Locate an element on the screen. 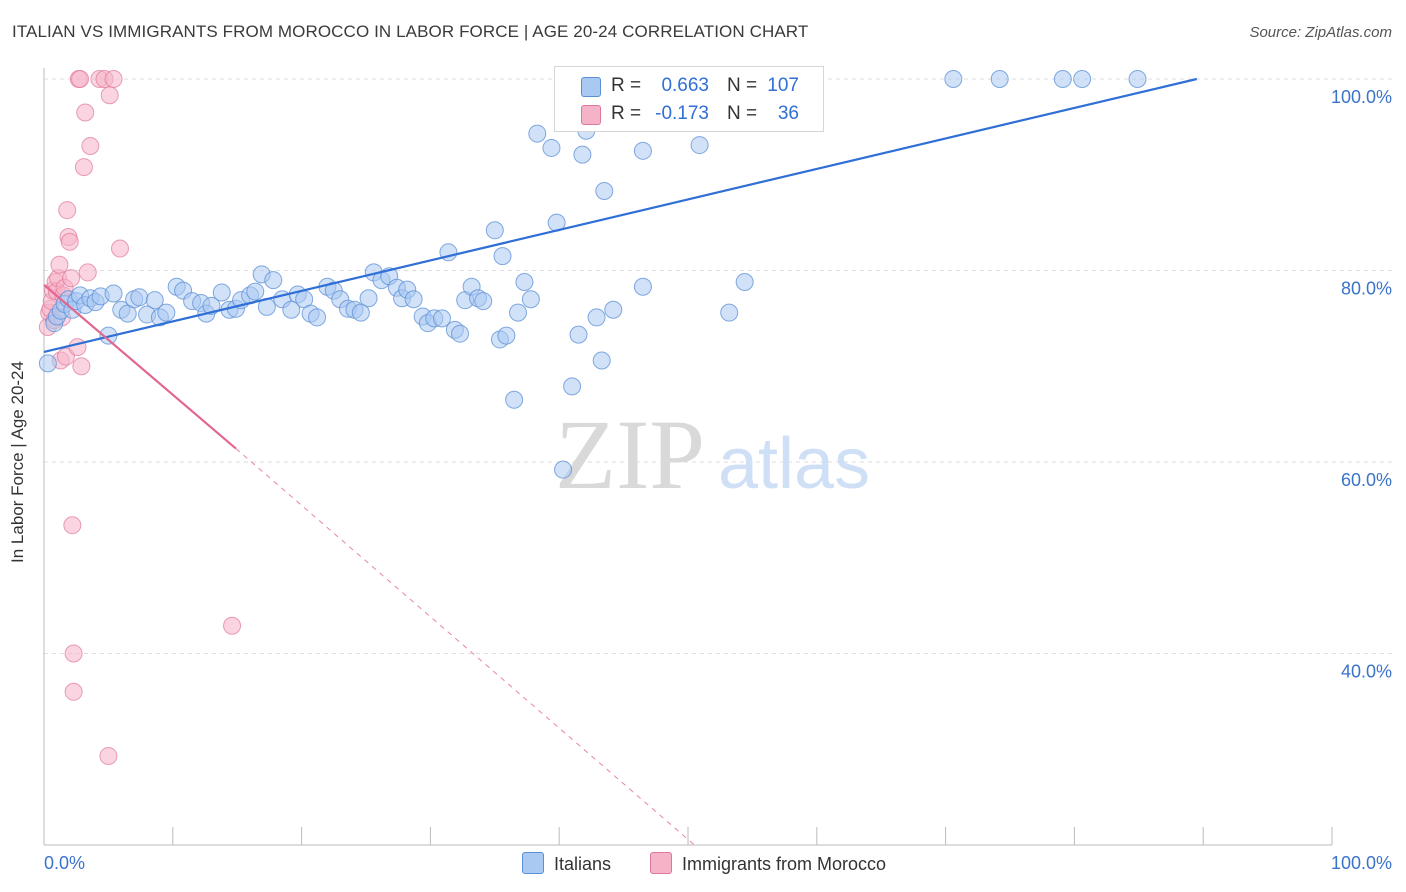 The height and width of the screenshot is (892, 1406). legend-swatch-italians is located at coordinates (533, 863).